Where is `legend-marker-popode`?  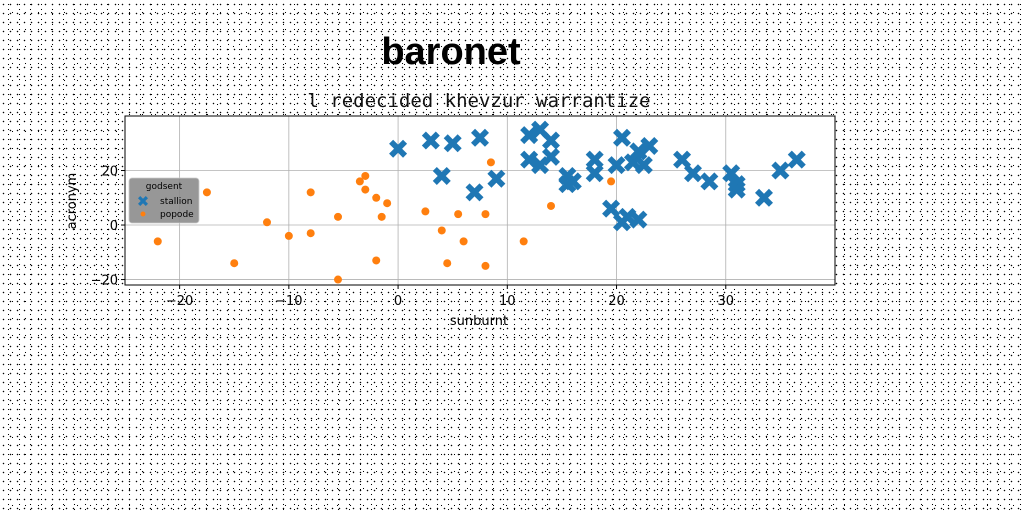
legend-marker-popode is located at coordinates (143, 214).